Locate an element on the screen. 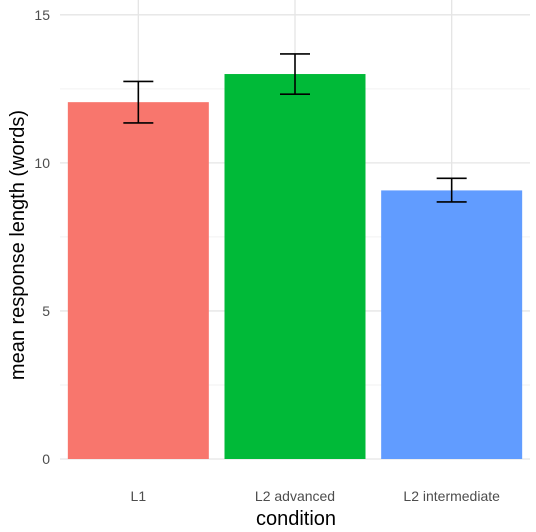 The image size is (536, 532). x-tick-label: L1 is located at coordinates (139, 496).